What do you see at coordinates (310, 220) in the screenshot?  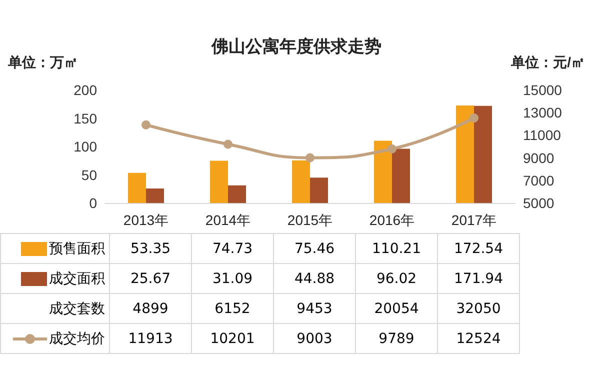 I see `x-tick-label: 2015年` at bounding box center [310, 220].